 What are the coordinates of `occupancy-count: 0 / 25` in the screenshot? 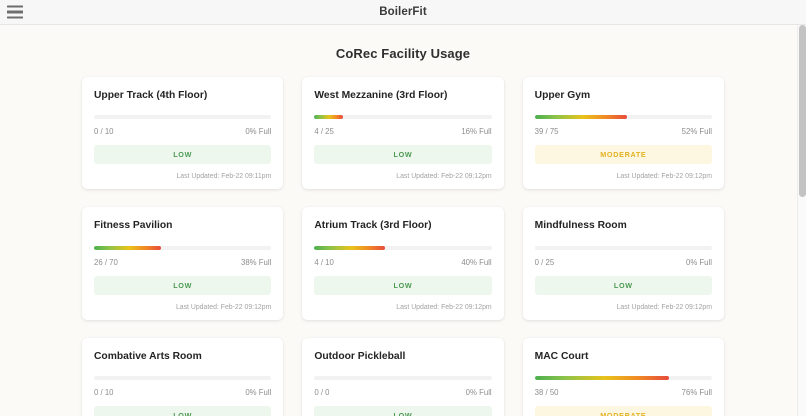 It's located at (544, 262).